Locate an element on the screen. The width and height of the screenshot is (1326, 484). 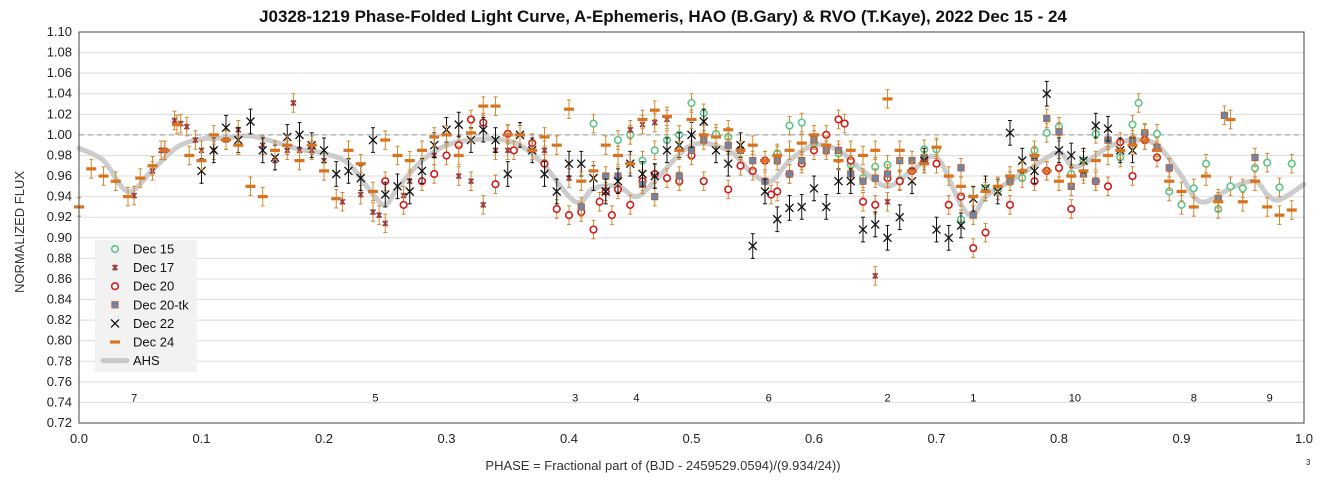
y-tick-label: 0.76 is located at coordinates (59, 381).